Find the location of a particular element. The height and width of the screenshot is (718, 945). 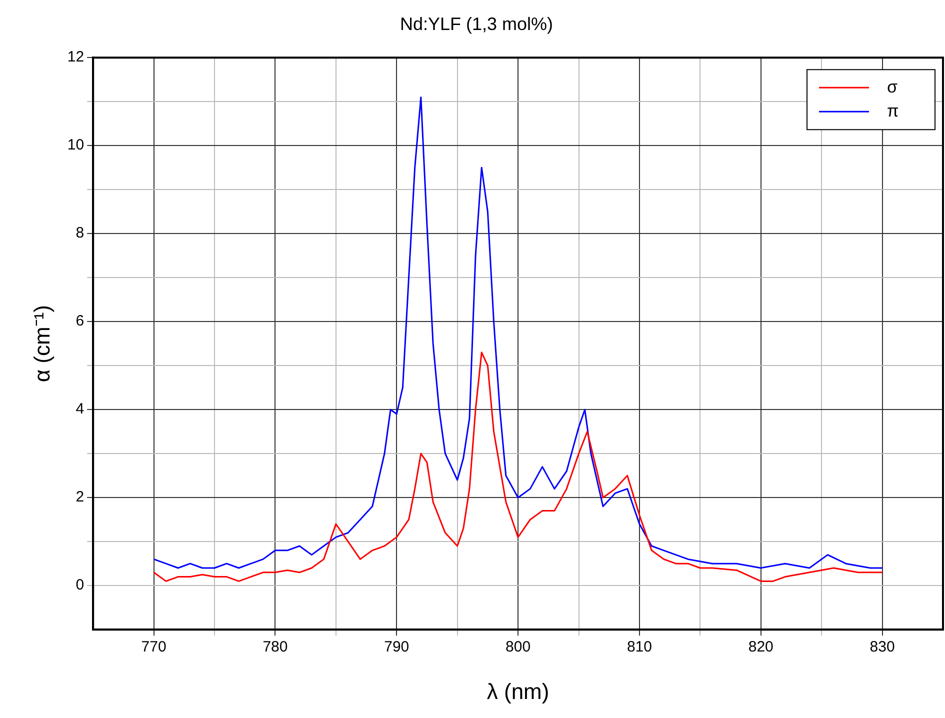

y-tick-label: 0 is located at coordinates (80, 585).